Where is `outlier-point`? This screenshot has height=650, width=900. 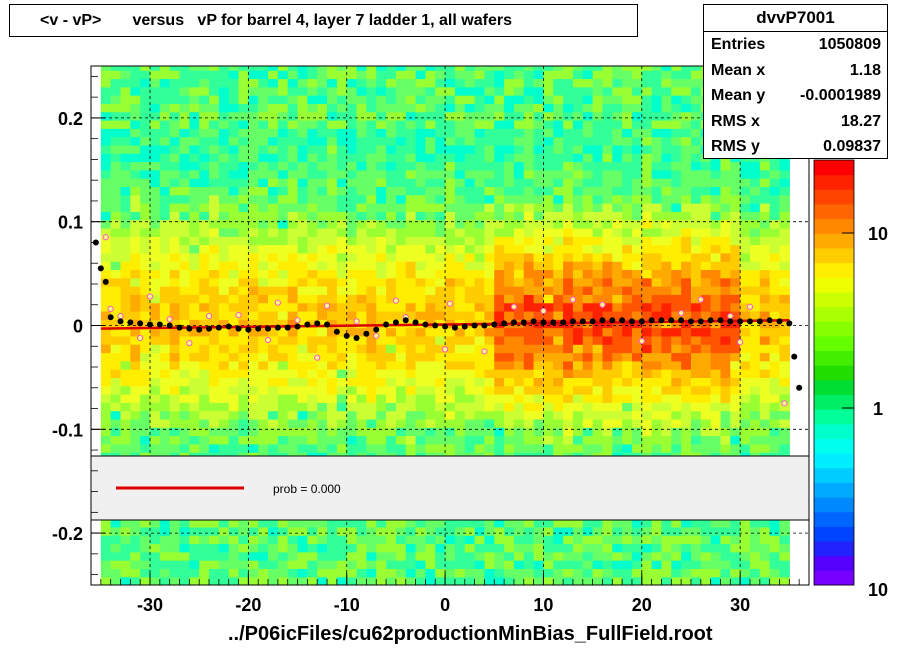
outlier-point is located at coordinates (450, 303).